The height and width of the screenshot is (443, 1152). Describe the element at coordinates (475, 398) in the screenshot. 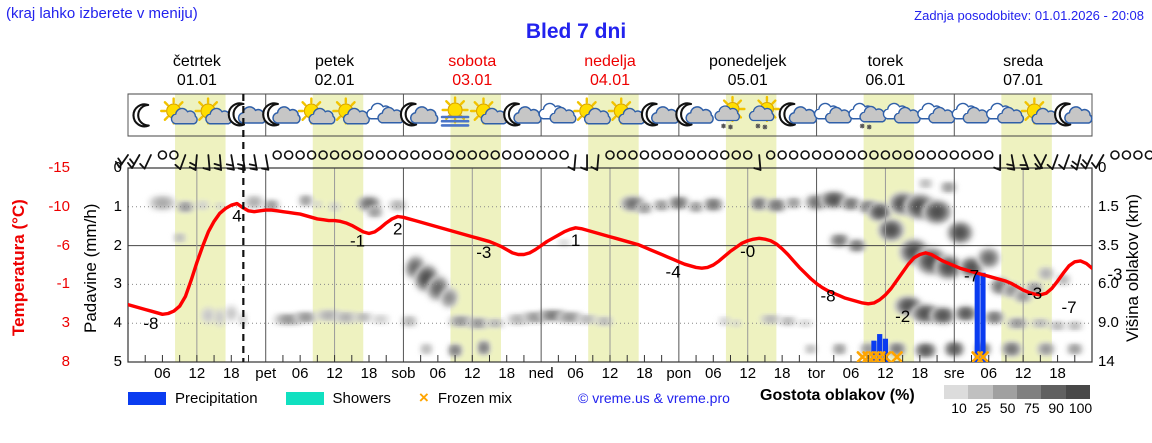

I see `frozen-mix-legend-label: Frozen mix` at that location.